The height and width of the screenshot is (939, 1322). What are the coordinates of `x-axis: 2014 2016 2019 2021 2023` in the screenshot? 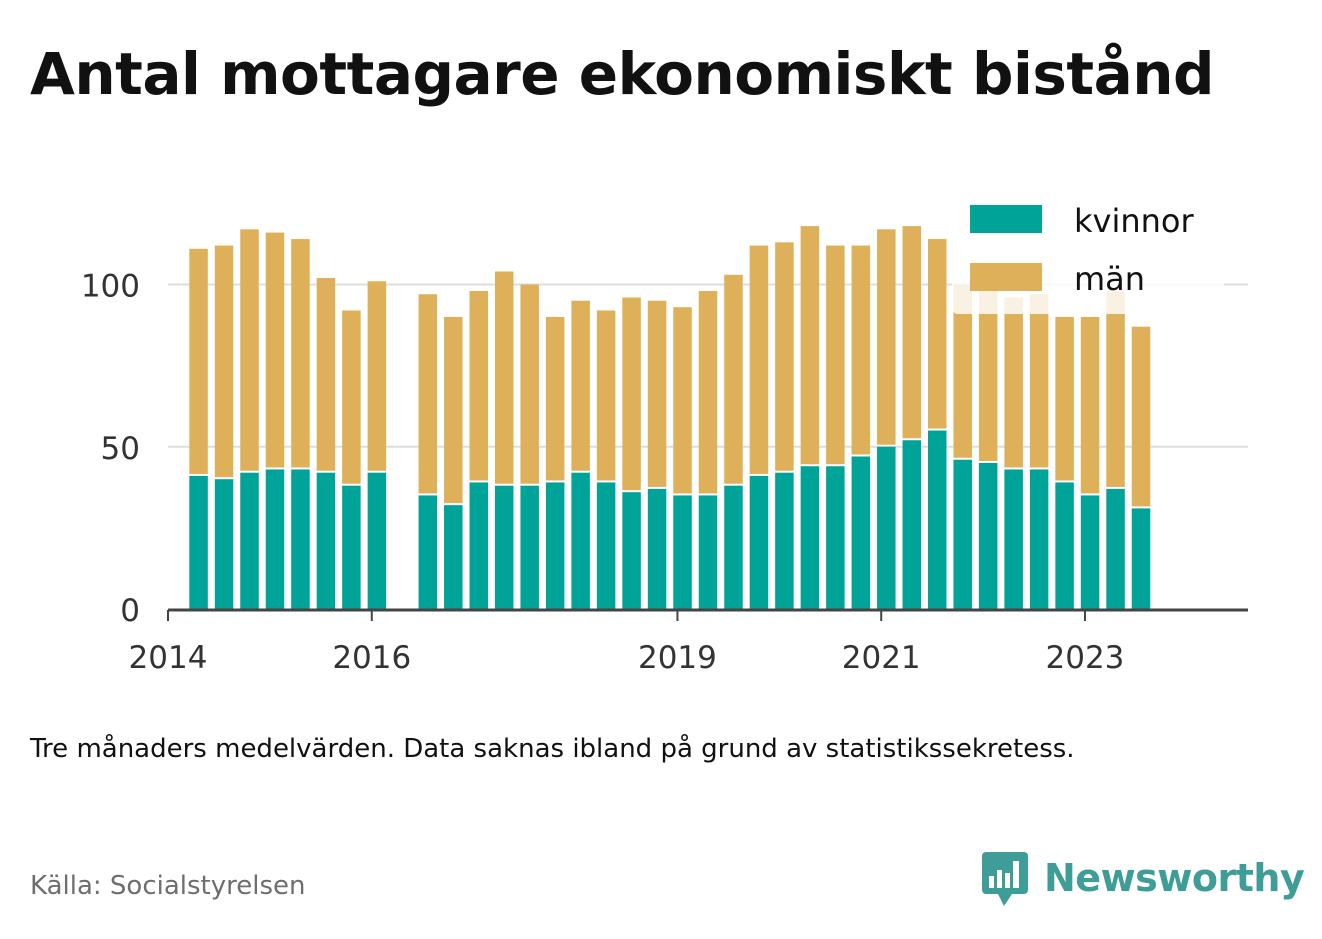 It's located at (688, 642).